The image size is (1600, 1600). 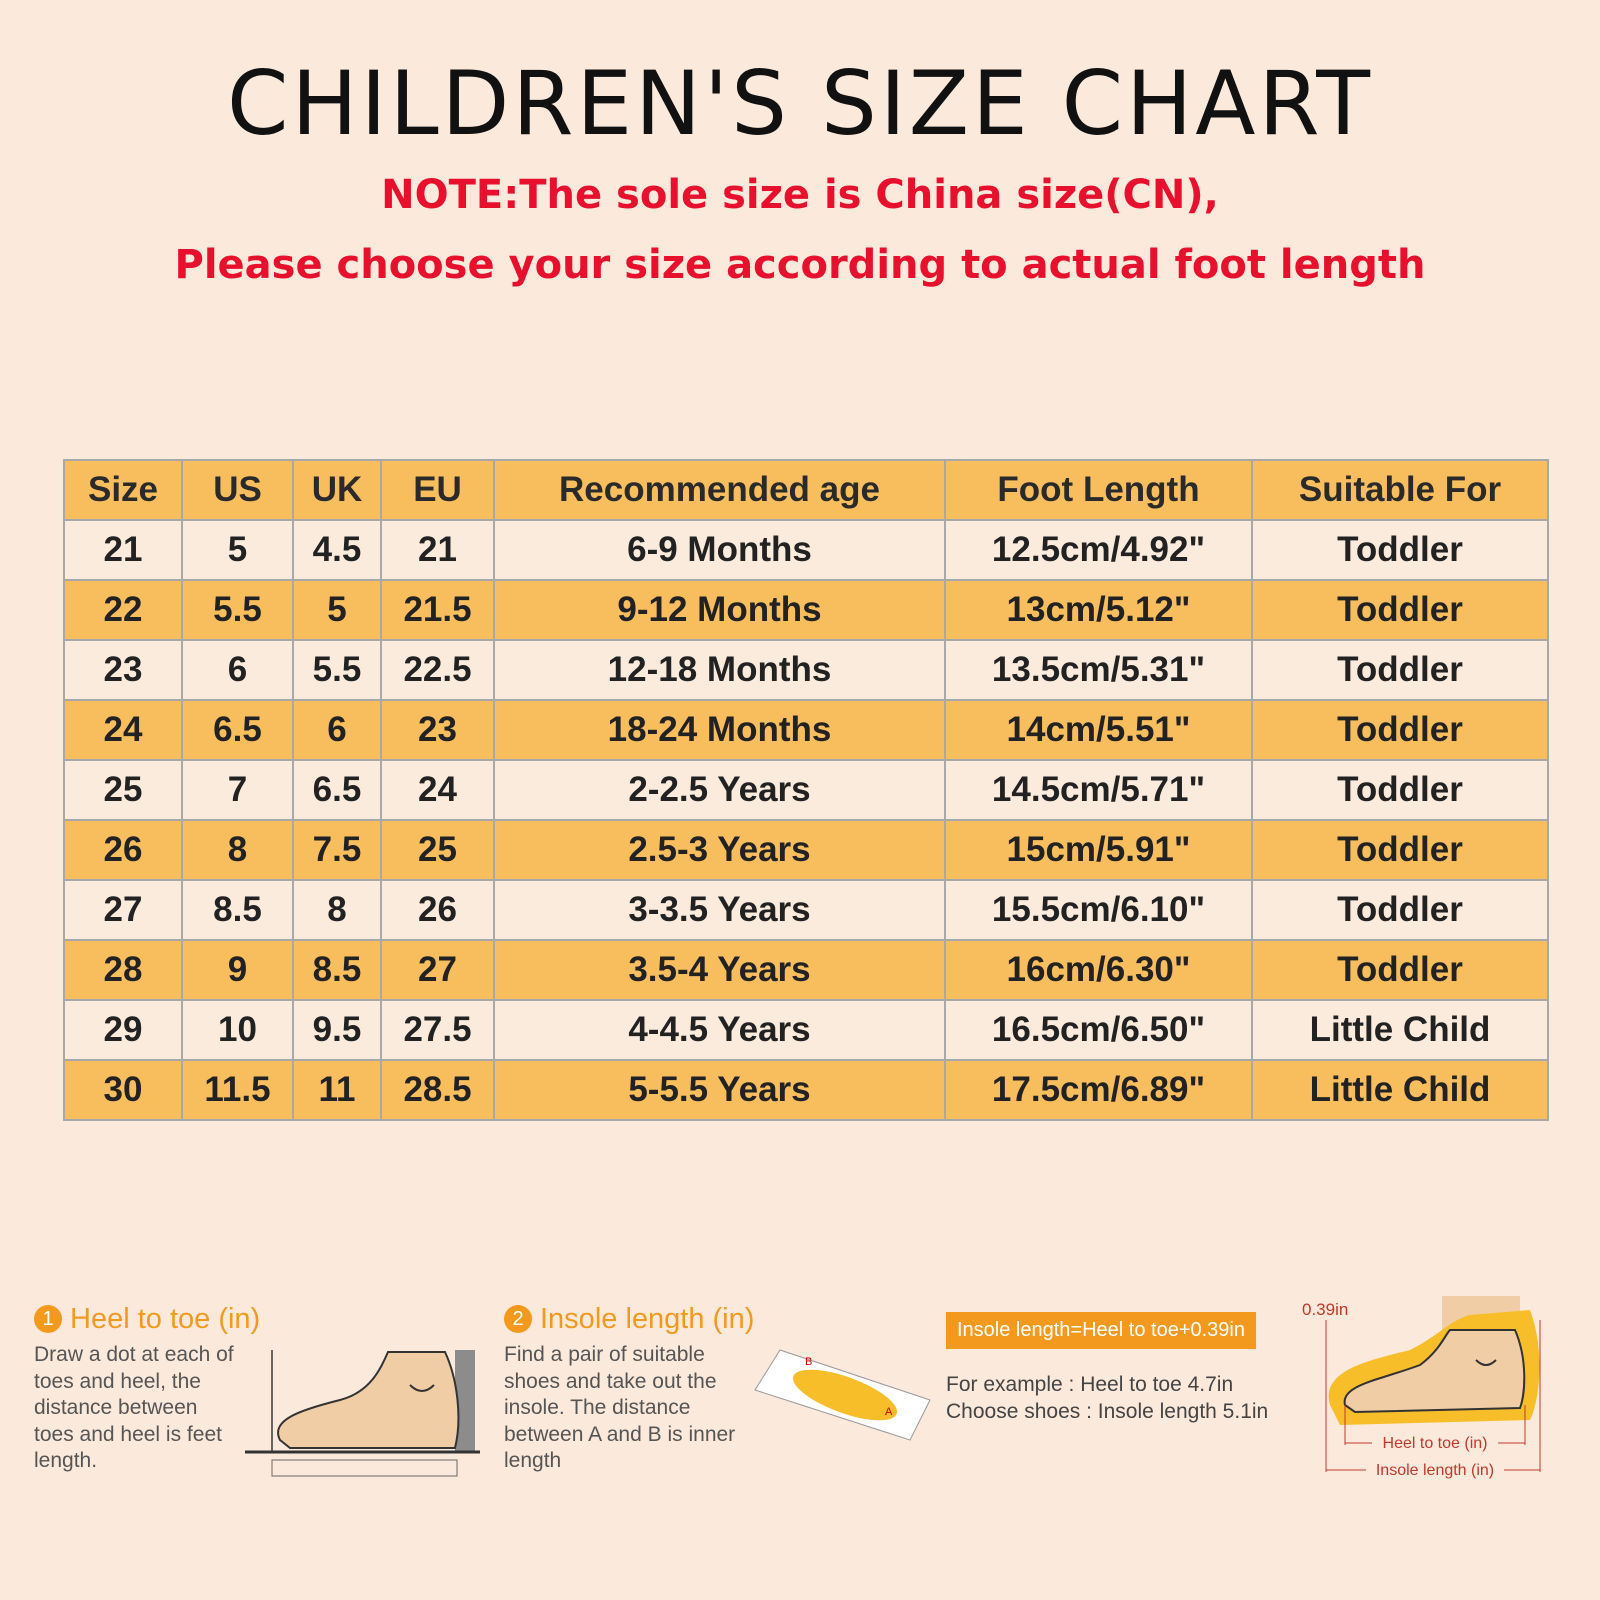 What do you see at coordinates (123, 730) in the screenshot?
I see `table-cell: 24` at bounding box center [123, 730].